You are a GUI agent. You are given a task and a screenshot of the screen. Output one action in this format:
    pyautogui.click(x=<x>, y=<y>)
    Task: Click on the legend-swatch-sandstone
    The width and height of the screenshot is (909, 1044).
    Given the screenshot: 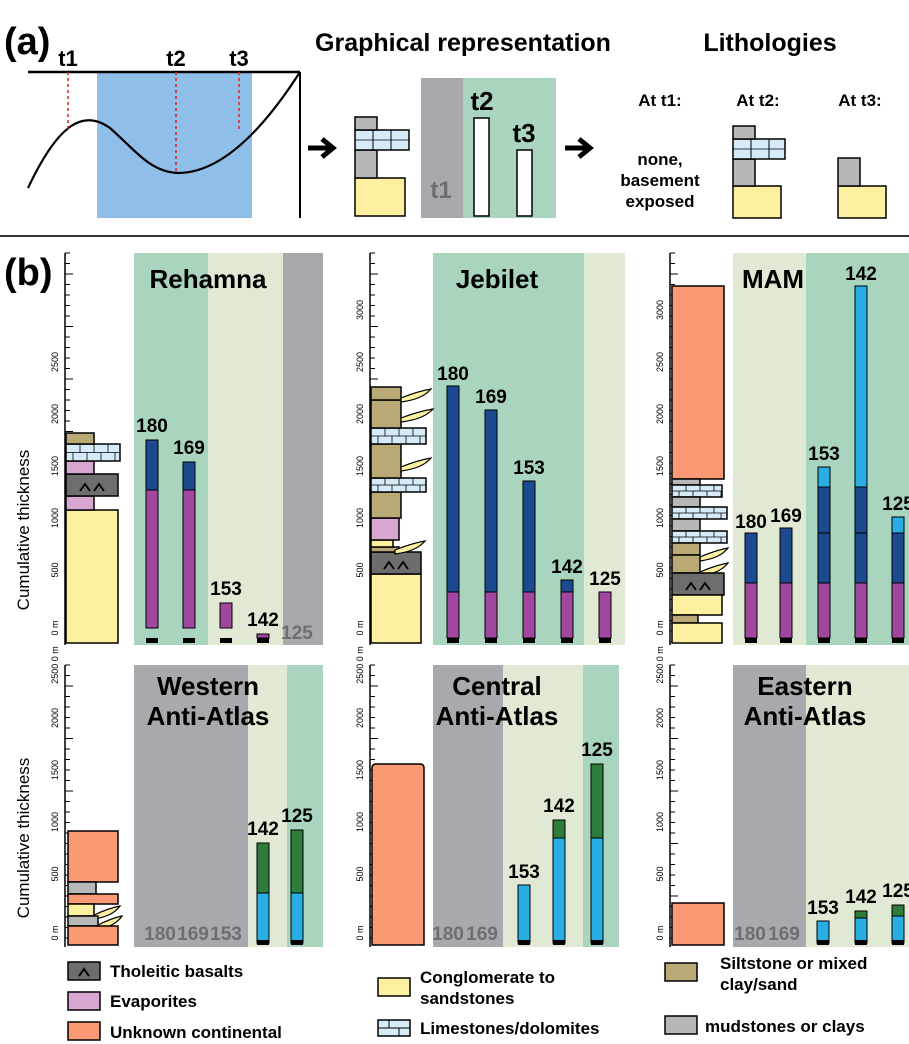 What is the action you would take?
    pyautogui.click(x=394, y=987)
    